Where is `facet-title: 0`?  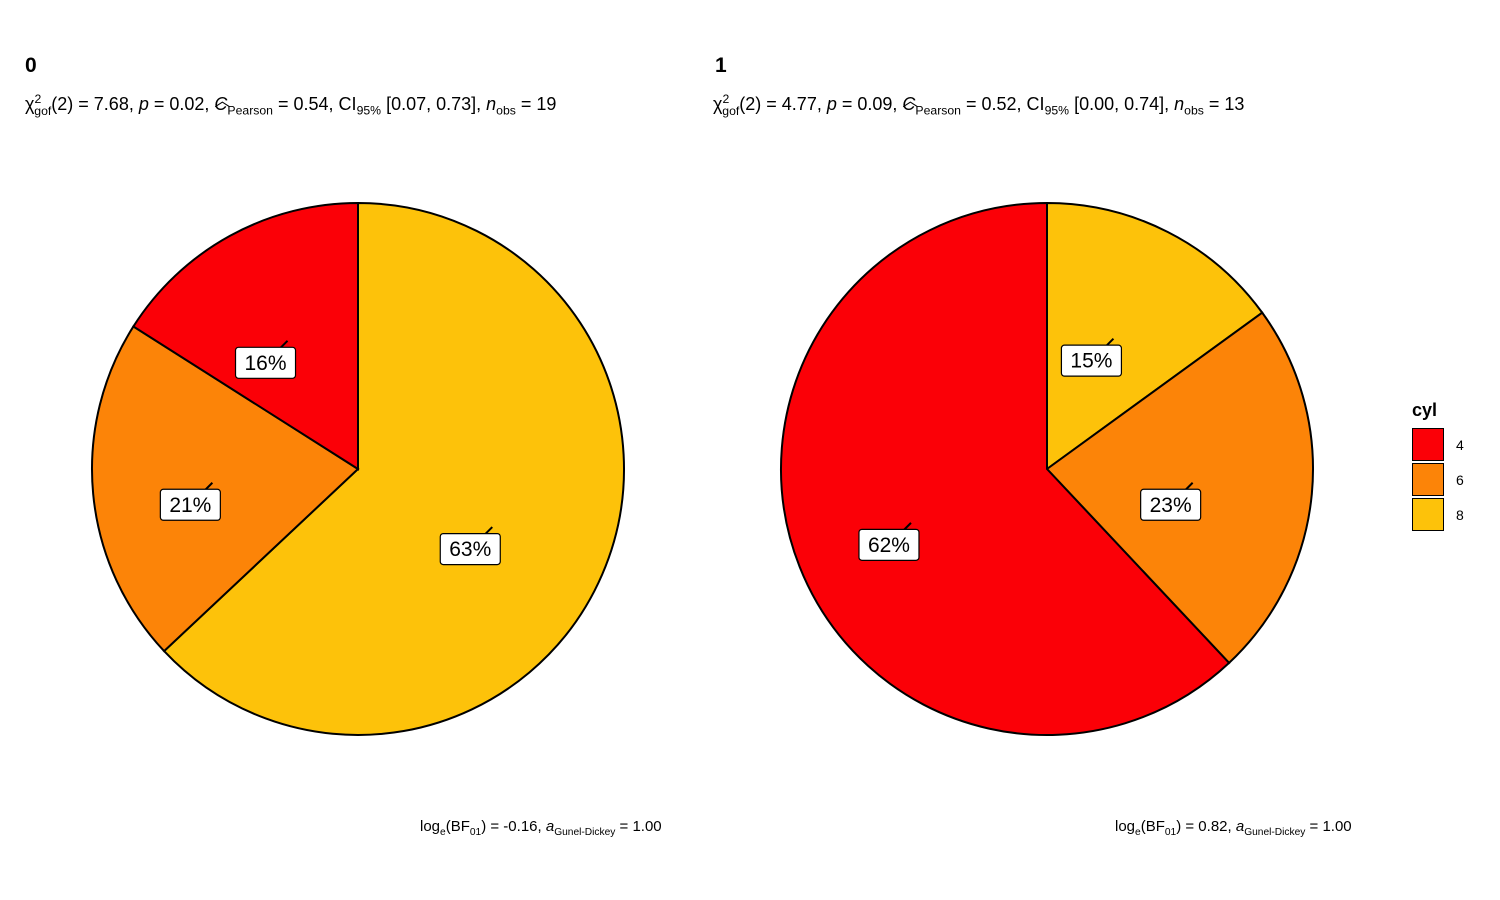
facet-title: 0 is located at coordinates (31, 65).